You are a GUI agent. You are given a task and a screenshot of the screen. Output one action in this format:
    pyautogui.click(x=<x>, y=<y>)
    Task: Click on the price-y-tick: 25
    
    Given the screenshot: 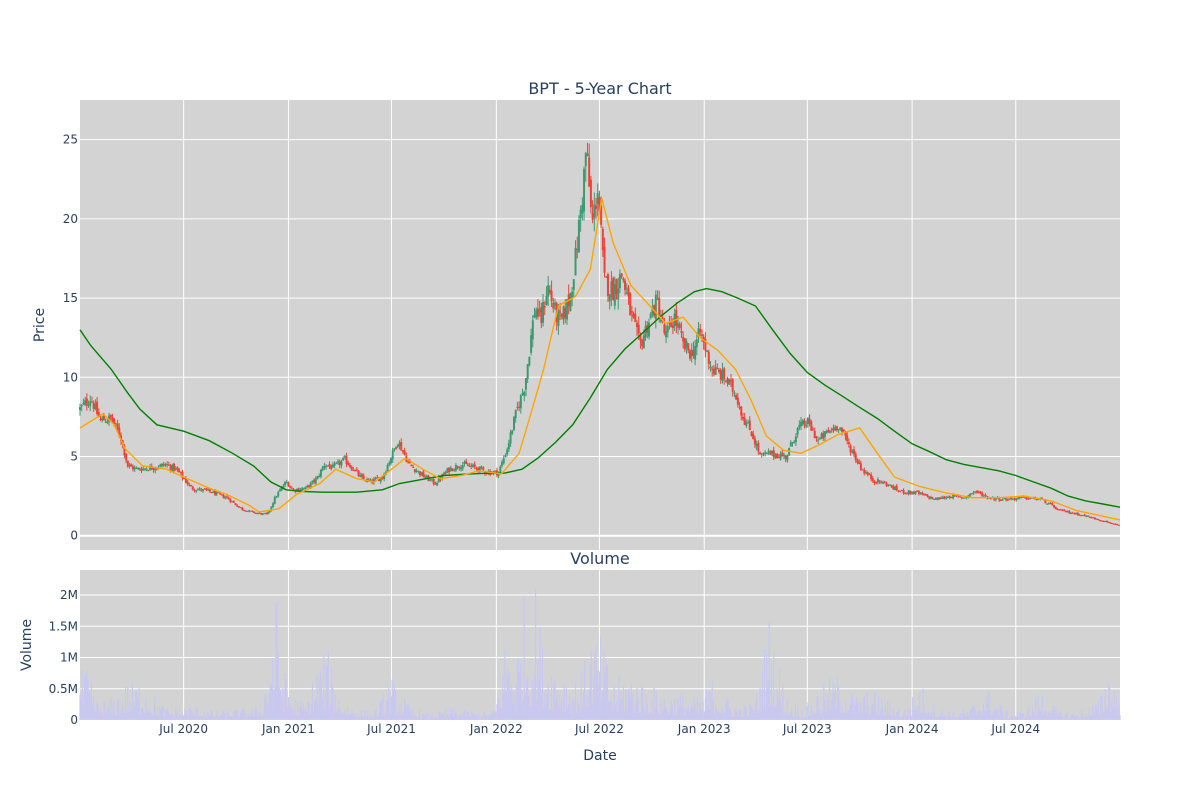 What is the action you would take?
    pyautogui.click(x=70, y=140)
    